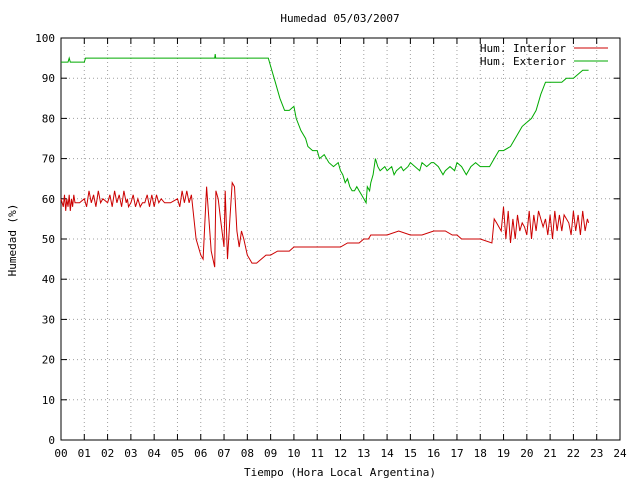 The width and height of the screenshot is (640, 480). I want to click on y-tick-label: 30, so click(48, 319).